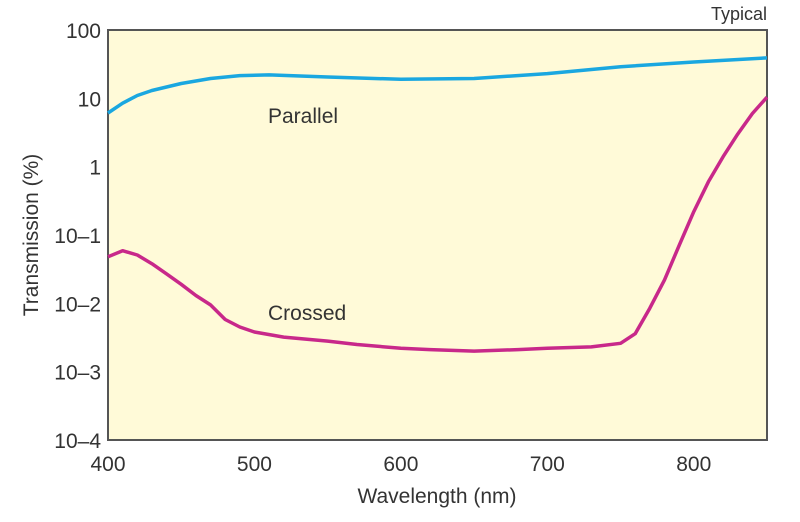 Image resolution: width=800 pixels, height=522 pixels. Describe the element at coordinates (89, 99) in the screenshot. I see `y-tick-label: 10` at that location.